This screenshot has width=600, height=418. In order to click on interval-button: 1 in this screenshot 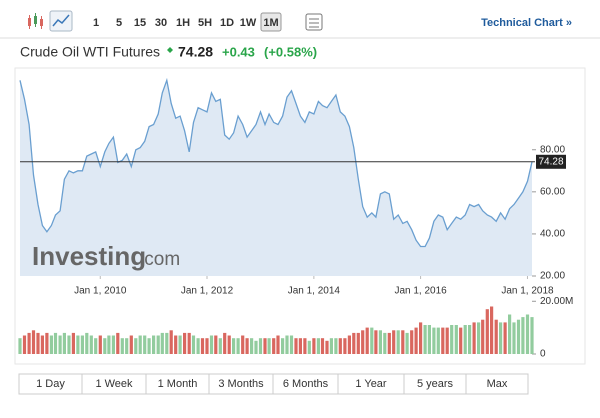, I will do `click(96, 23)`.